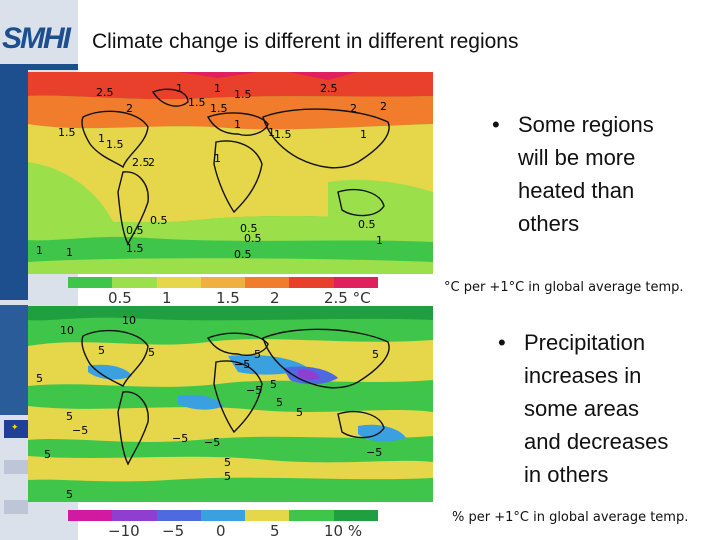 Image resolution: width=720 pixels, height=540 pixels. I want to click on partner-logo-icon, so click(16, 467).